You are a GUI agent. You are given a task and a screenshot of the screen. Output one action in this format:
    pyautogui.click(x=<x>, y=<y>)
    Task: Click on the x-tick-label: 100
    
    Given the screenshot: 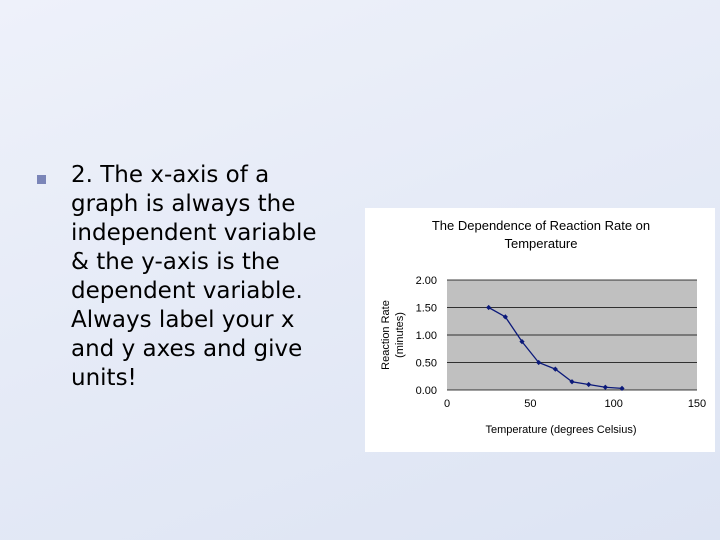 What is the action you would take?
    pyautogui.click(x=613, y=404)
    